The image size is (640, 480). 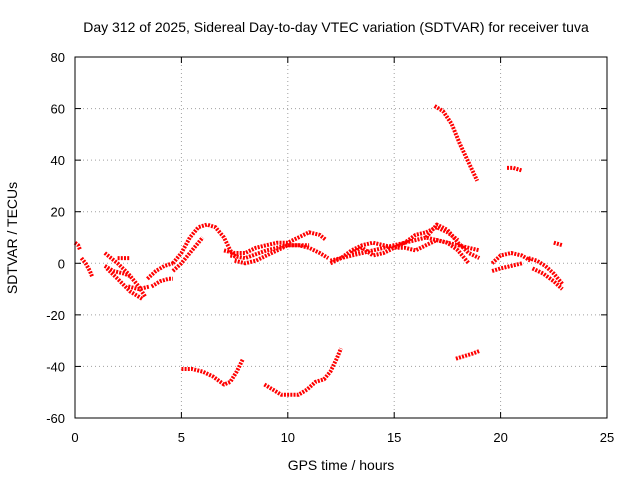 I want to click on series-arc28, so click(x=468, y=355).